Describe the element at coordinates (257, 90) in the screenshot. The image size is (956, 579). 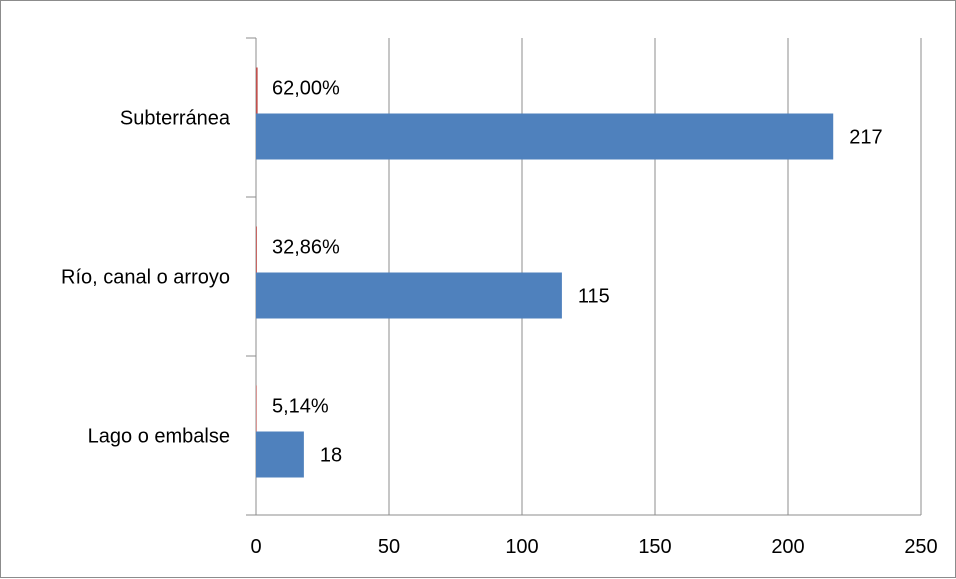
I see `percent-bar-subterranea` at that location.